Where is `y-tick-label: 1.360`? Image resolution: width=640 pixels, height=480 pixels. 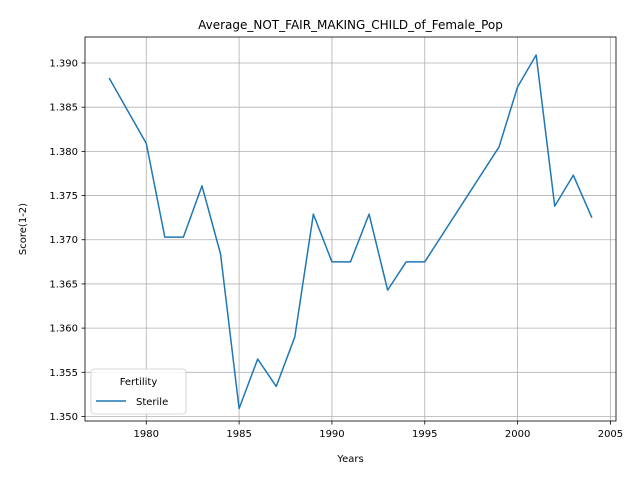 y-tick-label: 1.360 is located at coordinates (63, 329).